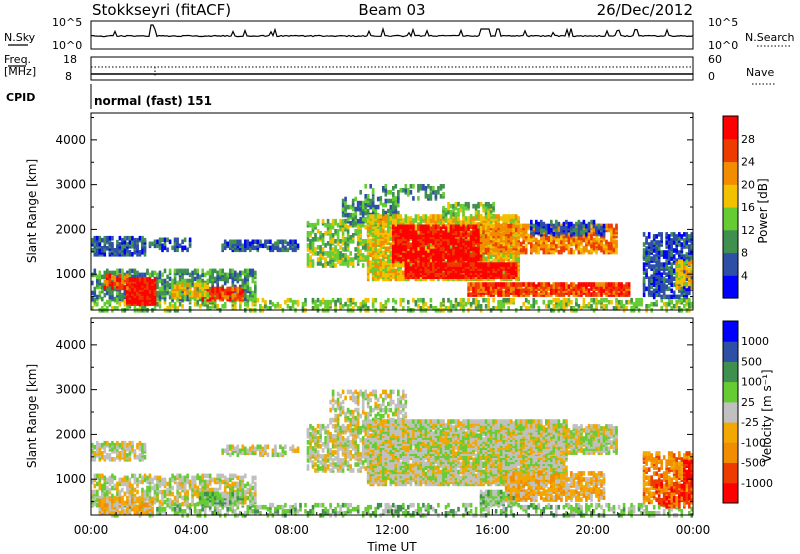 This screenshot has width=800, height=554. Describe the element at coordinates (20, 37) in the screenshot. I see `nsky-label: N.Sky` at that location.